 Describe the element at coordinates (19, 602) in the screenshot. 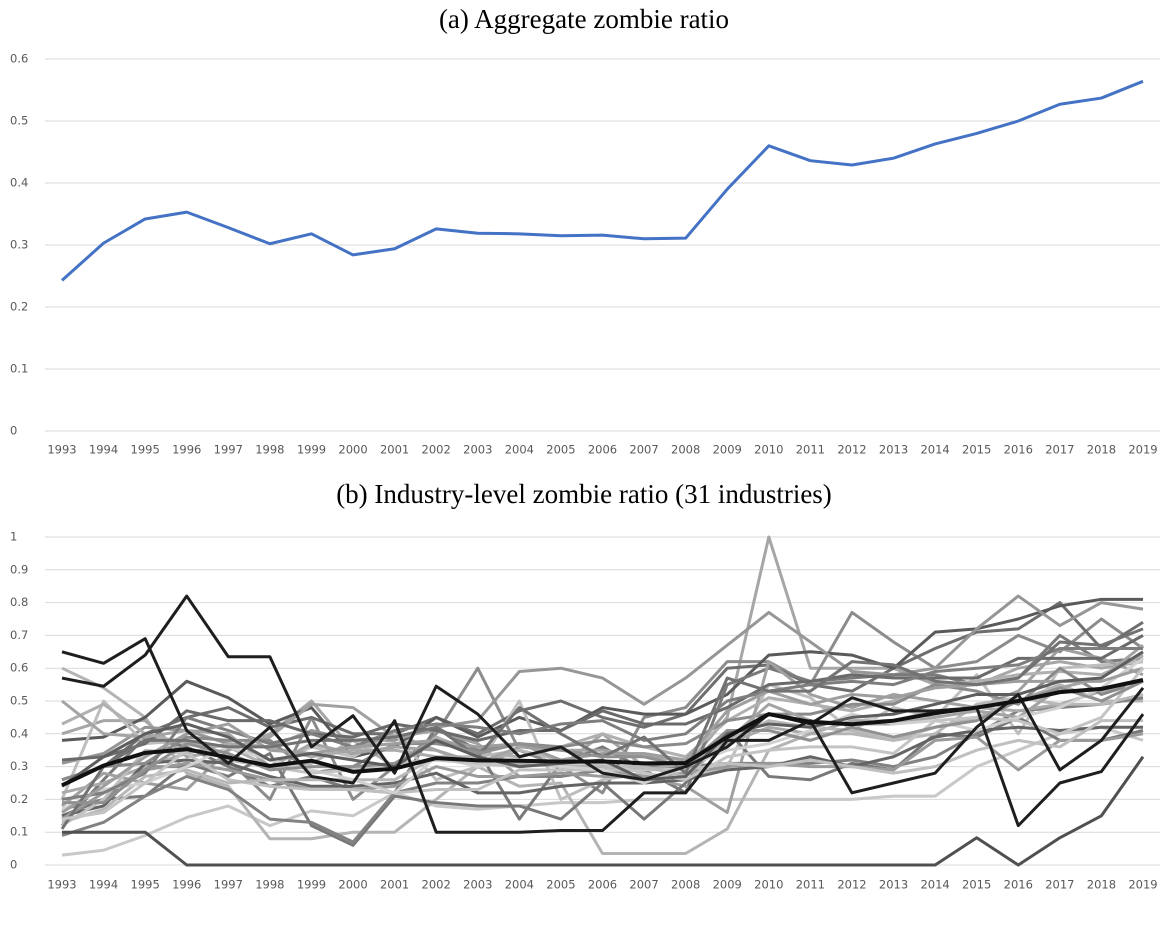

I see `y-tick-label: 0.8` at that location.